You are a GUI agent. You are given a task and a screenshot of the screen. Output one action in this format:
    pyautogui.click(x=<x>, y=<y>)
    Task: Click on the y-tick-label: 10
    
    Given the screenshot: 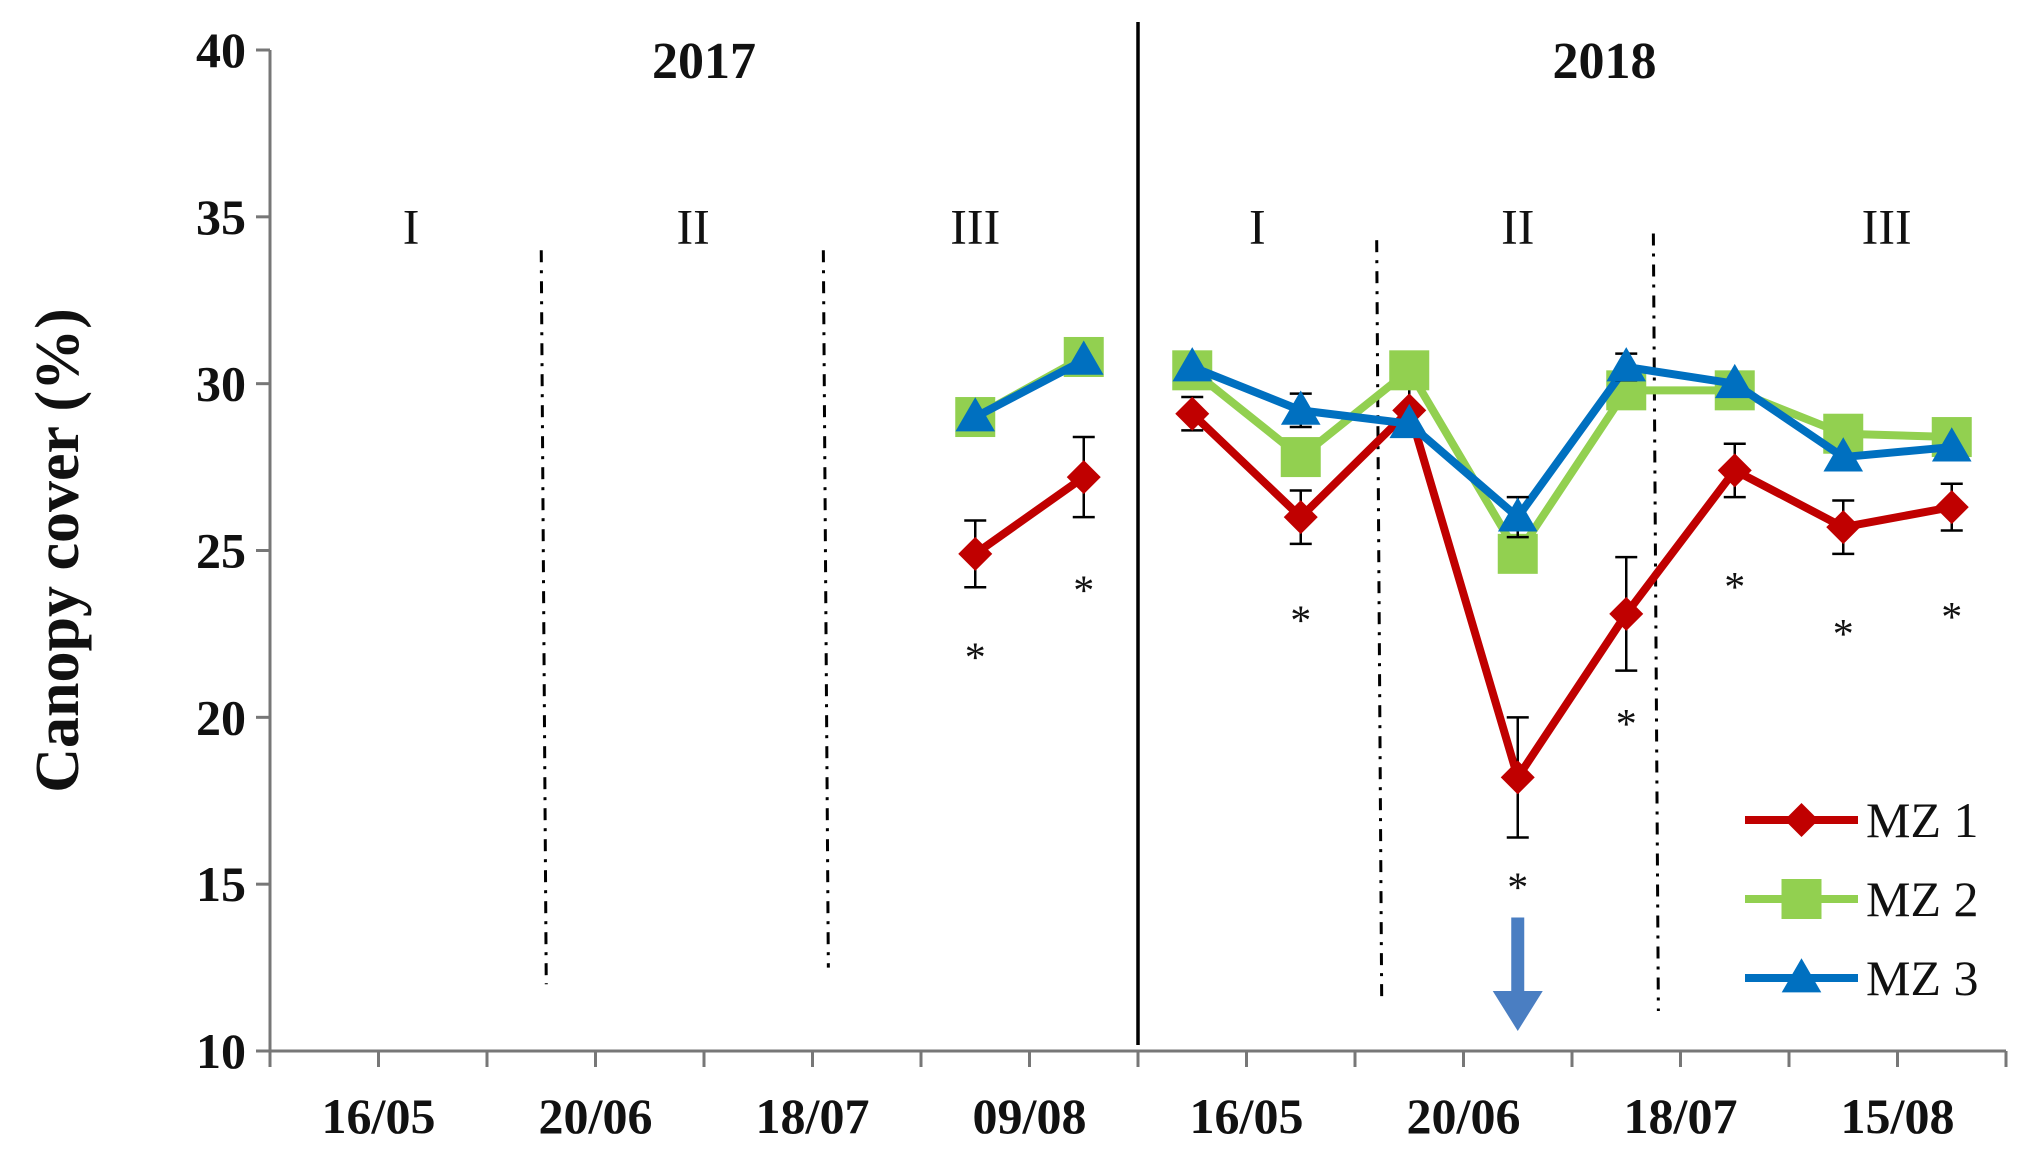 What is the action you would take?
    pyautogui.click(x=221, y=1051)
    